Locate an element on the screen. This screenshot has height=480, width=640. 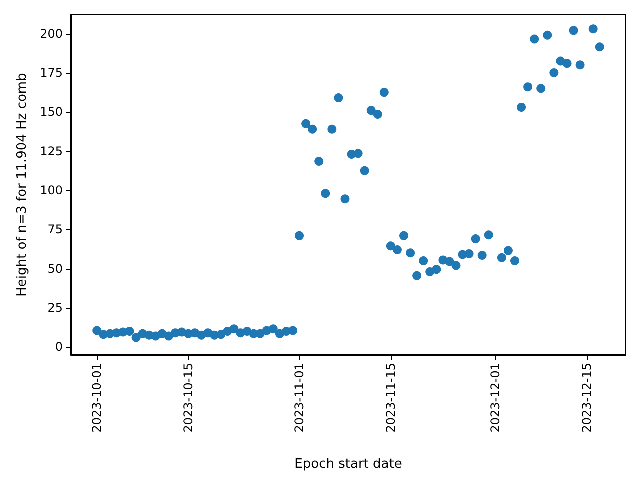
y-axis-title: Height of n=3 for 11.904 Hz comb is located at coordinates (22, 185).